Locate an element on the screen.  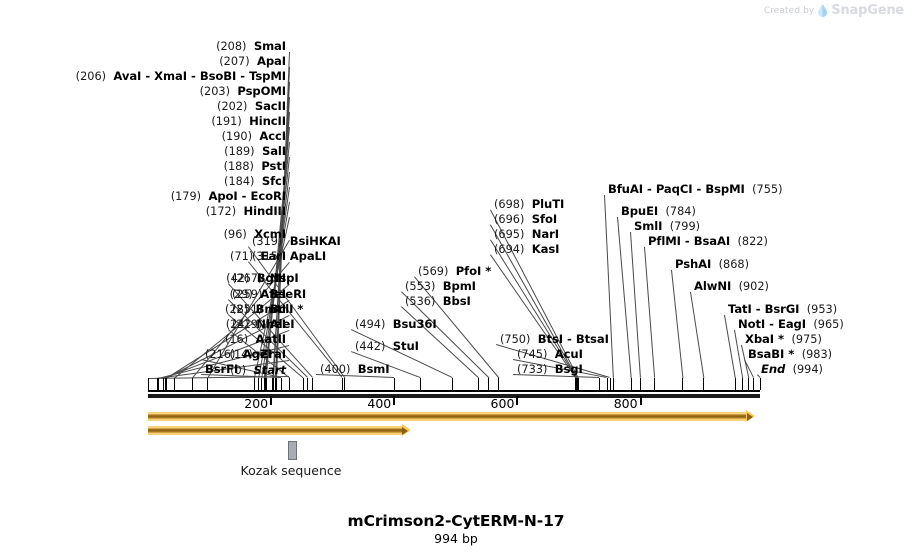
enzyme-site-label: (207) ApaI is located at coordinates (252, 61).